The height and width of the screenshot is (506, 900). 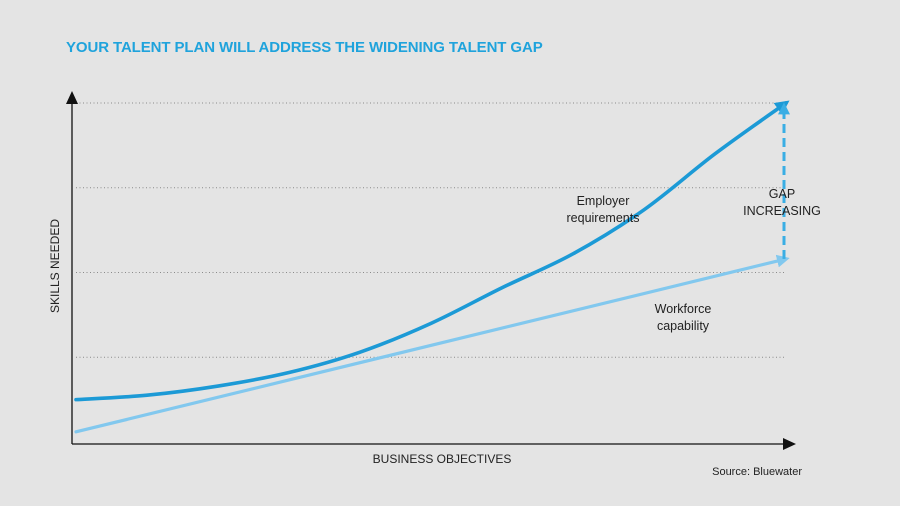 What do you see at coordinates (72, 97) in the screenshot?
I see `y-axis-arrowhead` at bounding box center [72, 97].